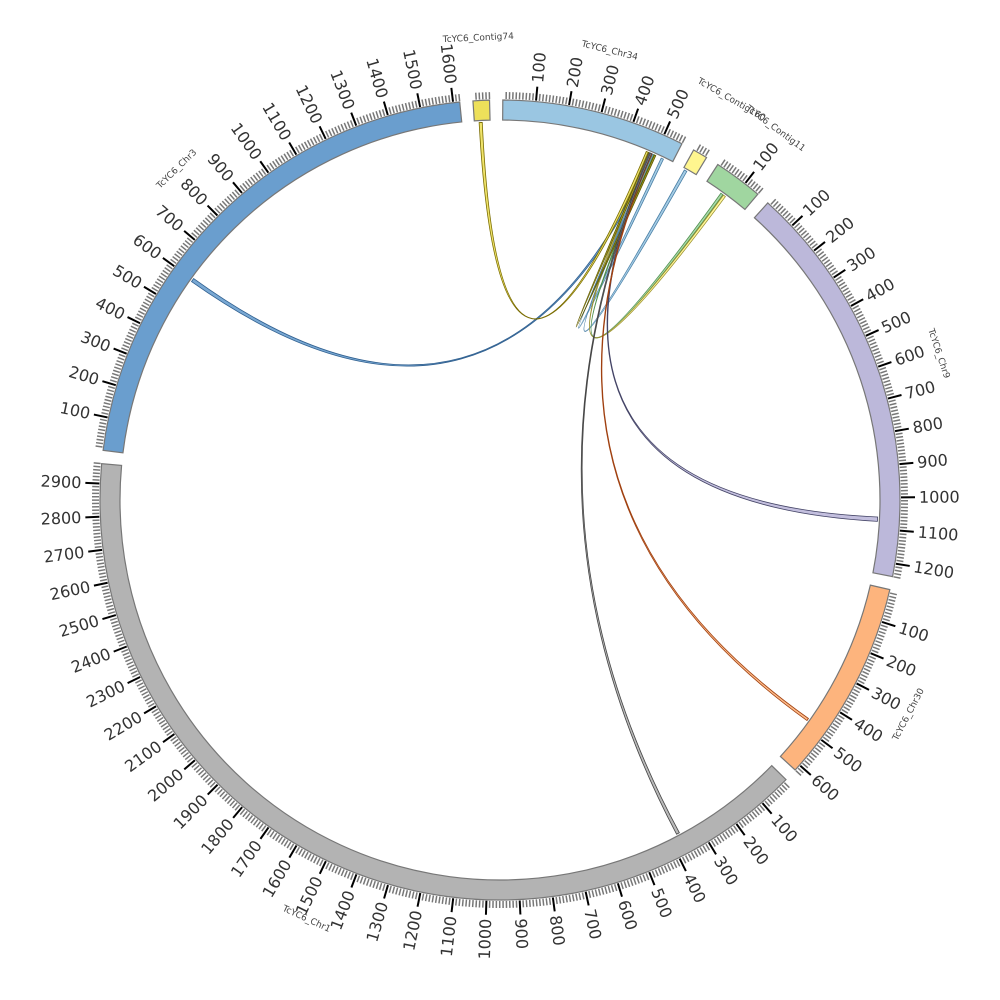 This screenshot has width=1000, height=1000. Describe the element at coordinates (70, 590) in the screenshot. I see `tick-label: 2600` at that location.